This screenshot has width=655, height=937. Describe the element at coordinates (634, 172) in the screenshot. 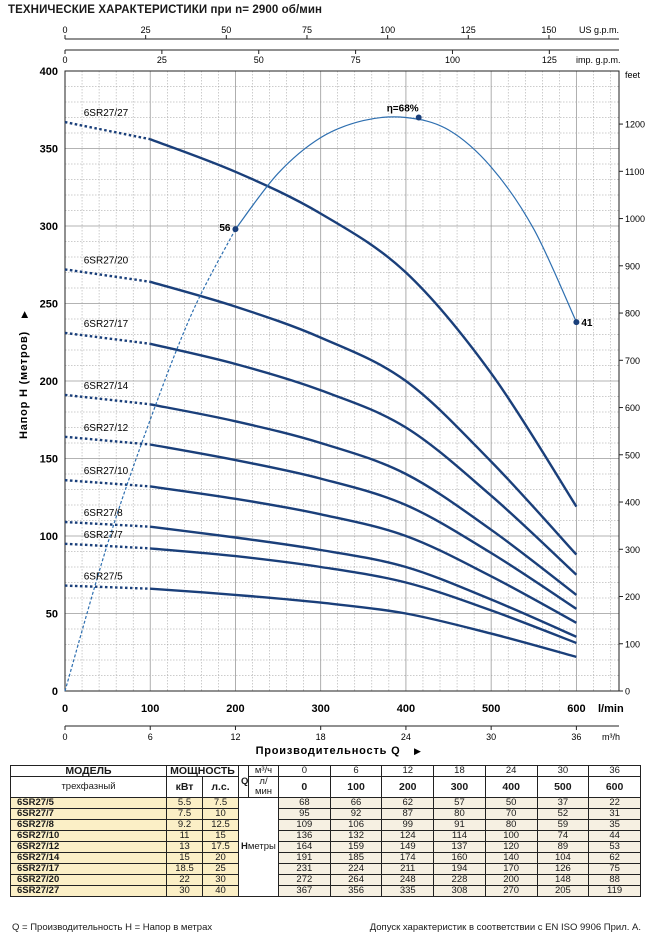

I see `feet-tick-label: 1100` at that location.